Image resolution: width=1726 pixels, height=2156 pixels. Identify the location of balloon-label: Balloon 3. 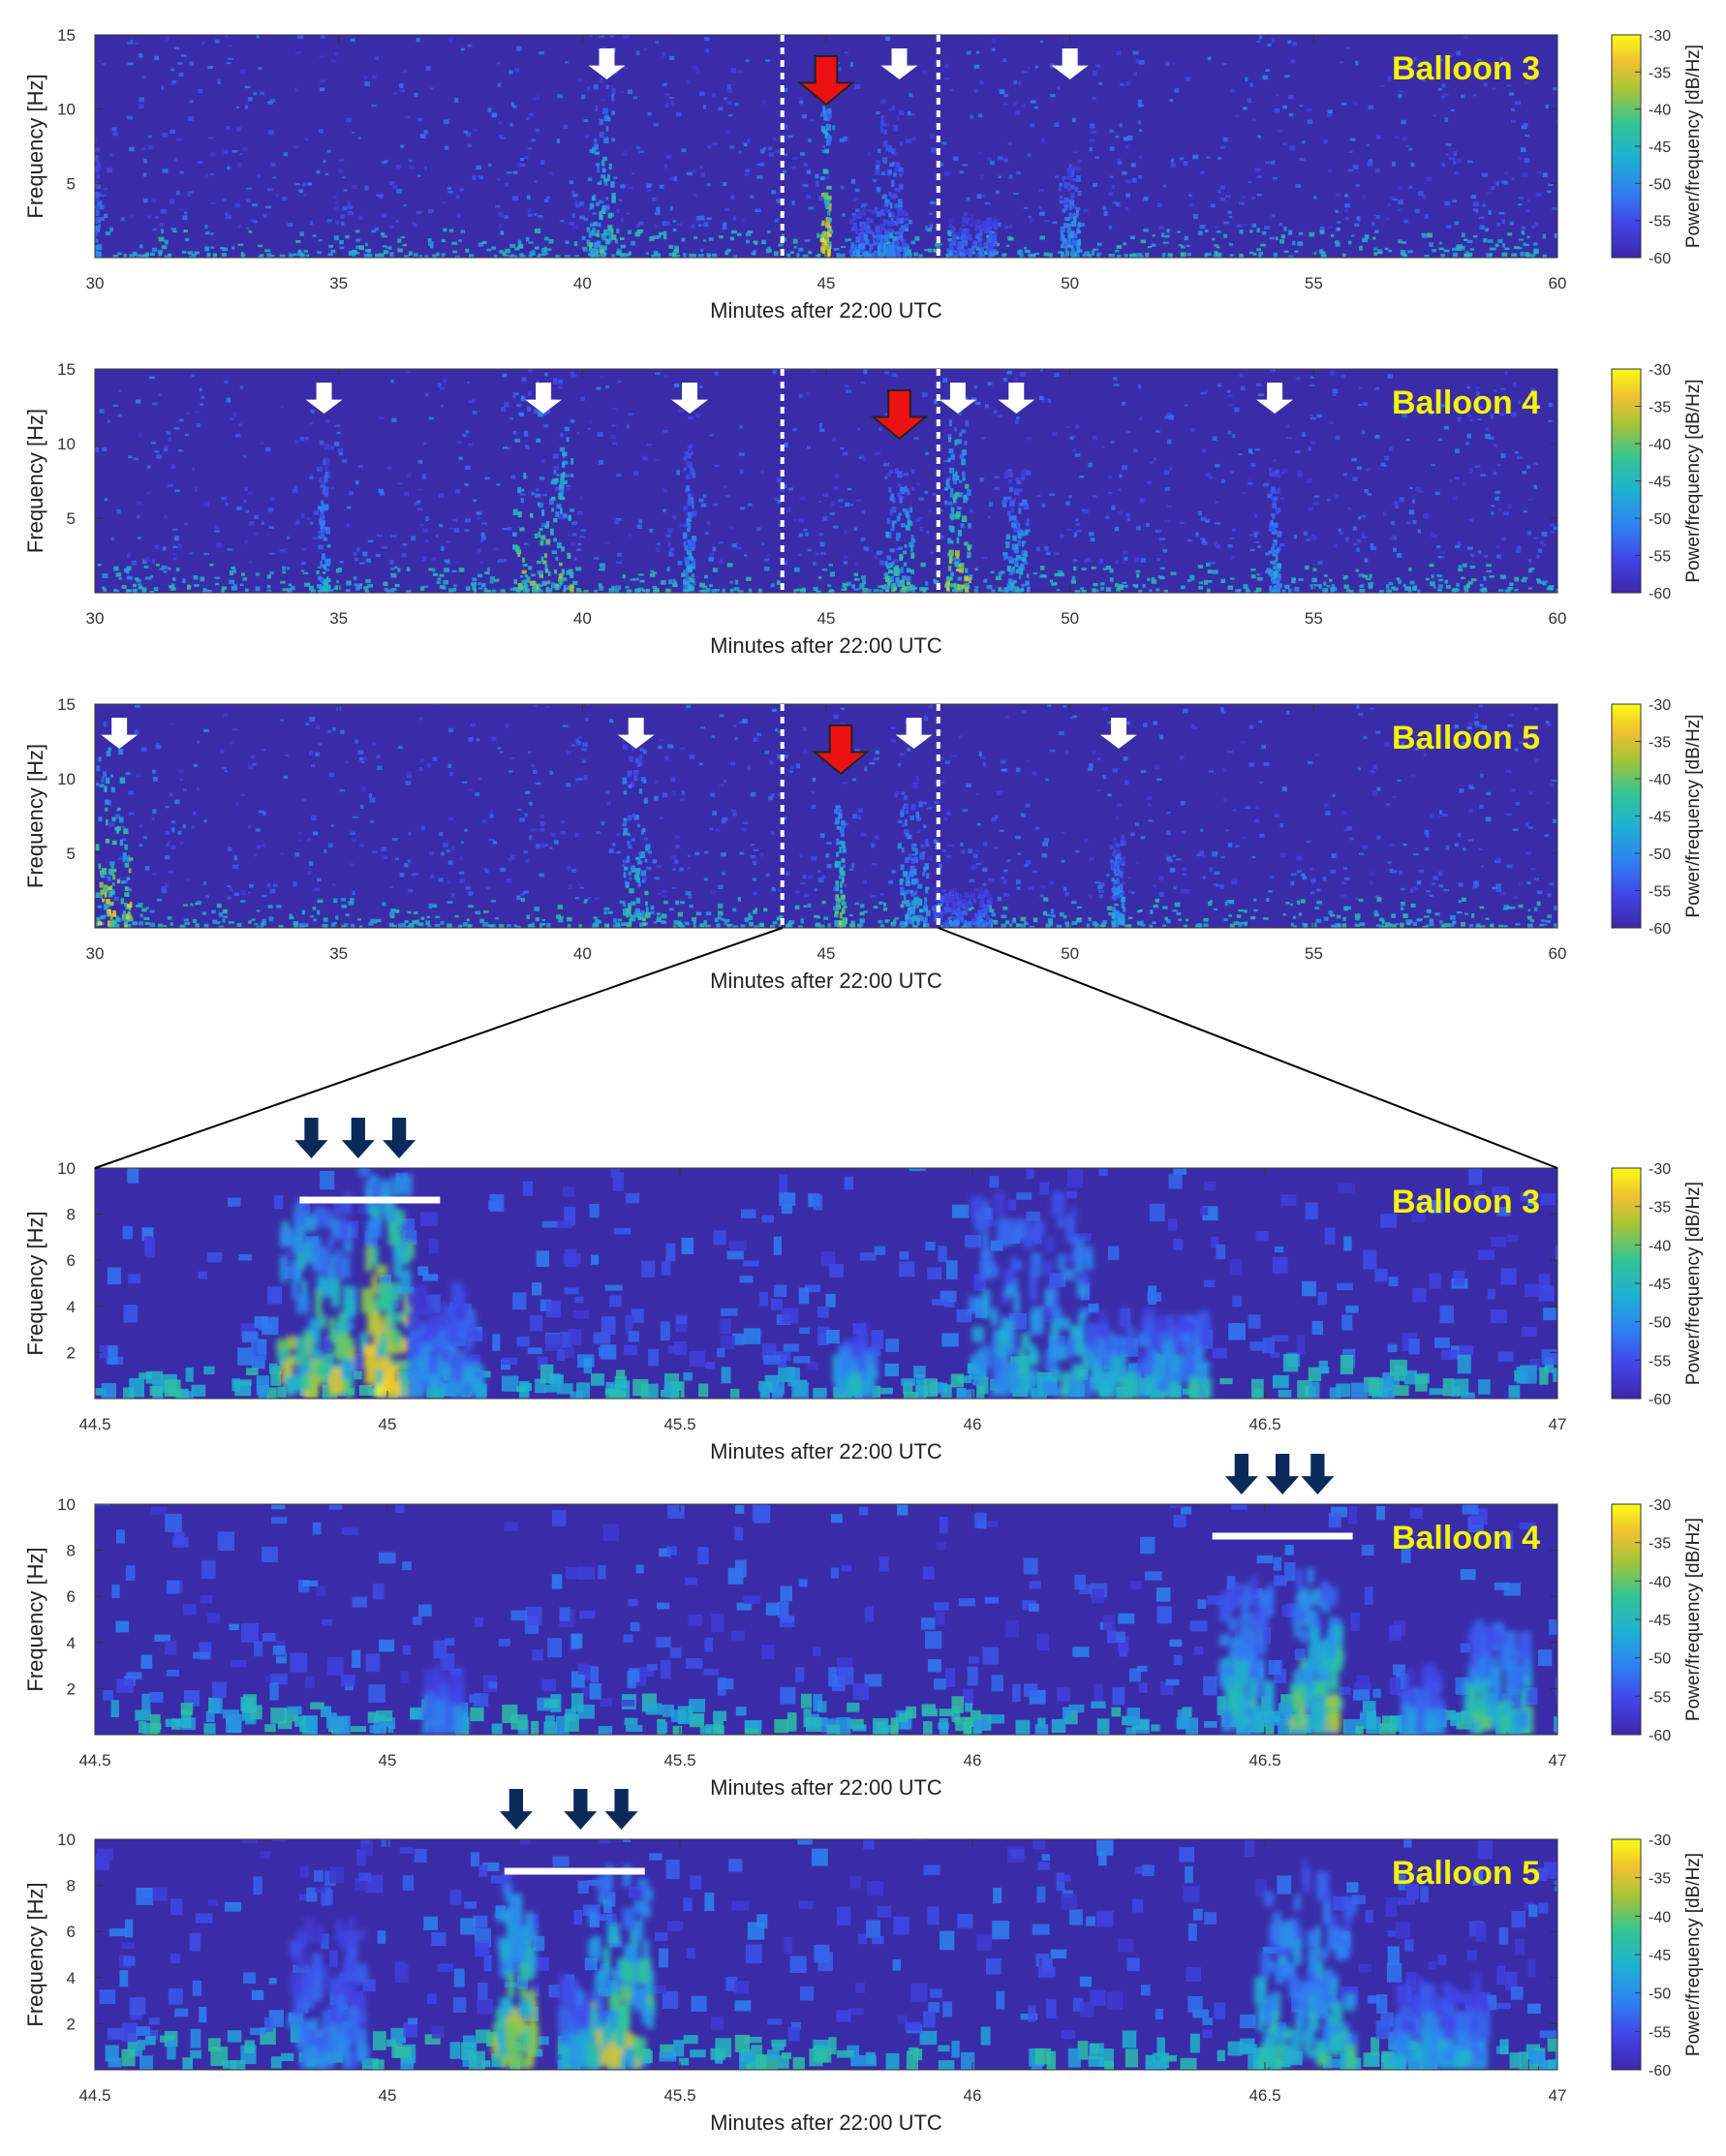
(1466, 1202).